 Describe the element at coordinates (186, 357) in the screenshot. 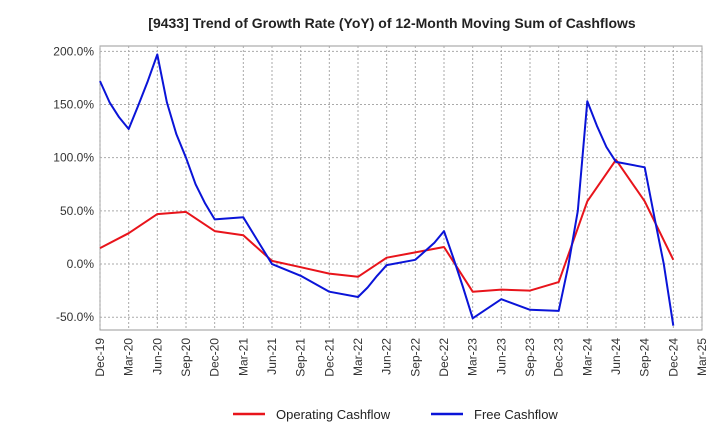

I see `x-tick-label: Sep-20` at that location.